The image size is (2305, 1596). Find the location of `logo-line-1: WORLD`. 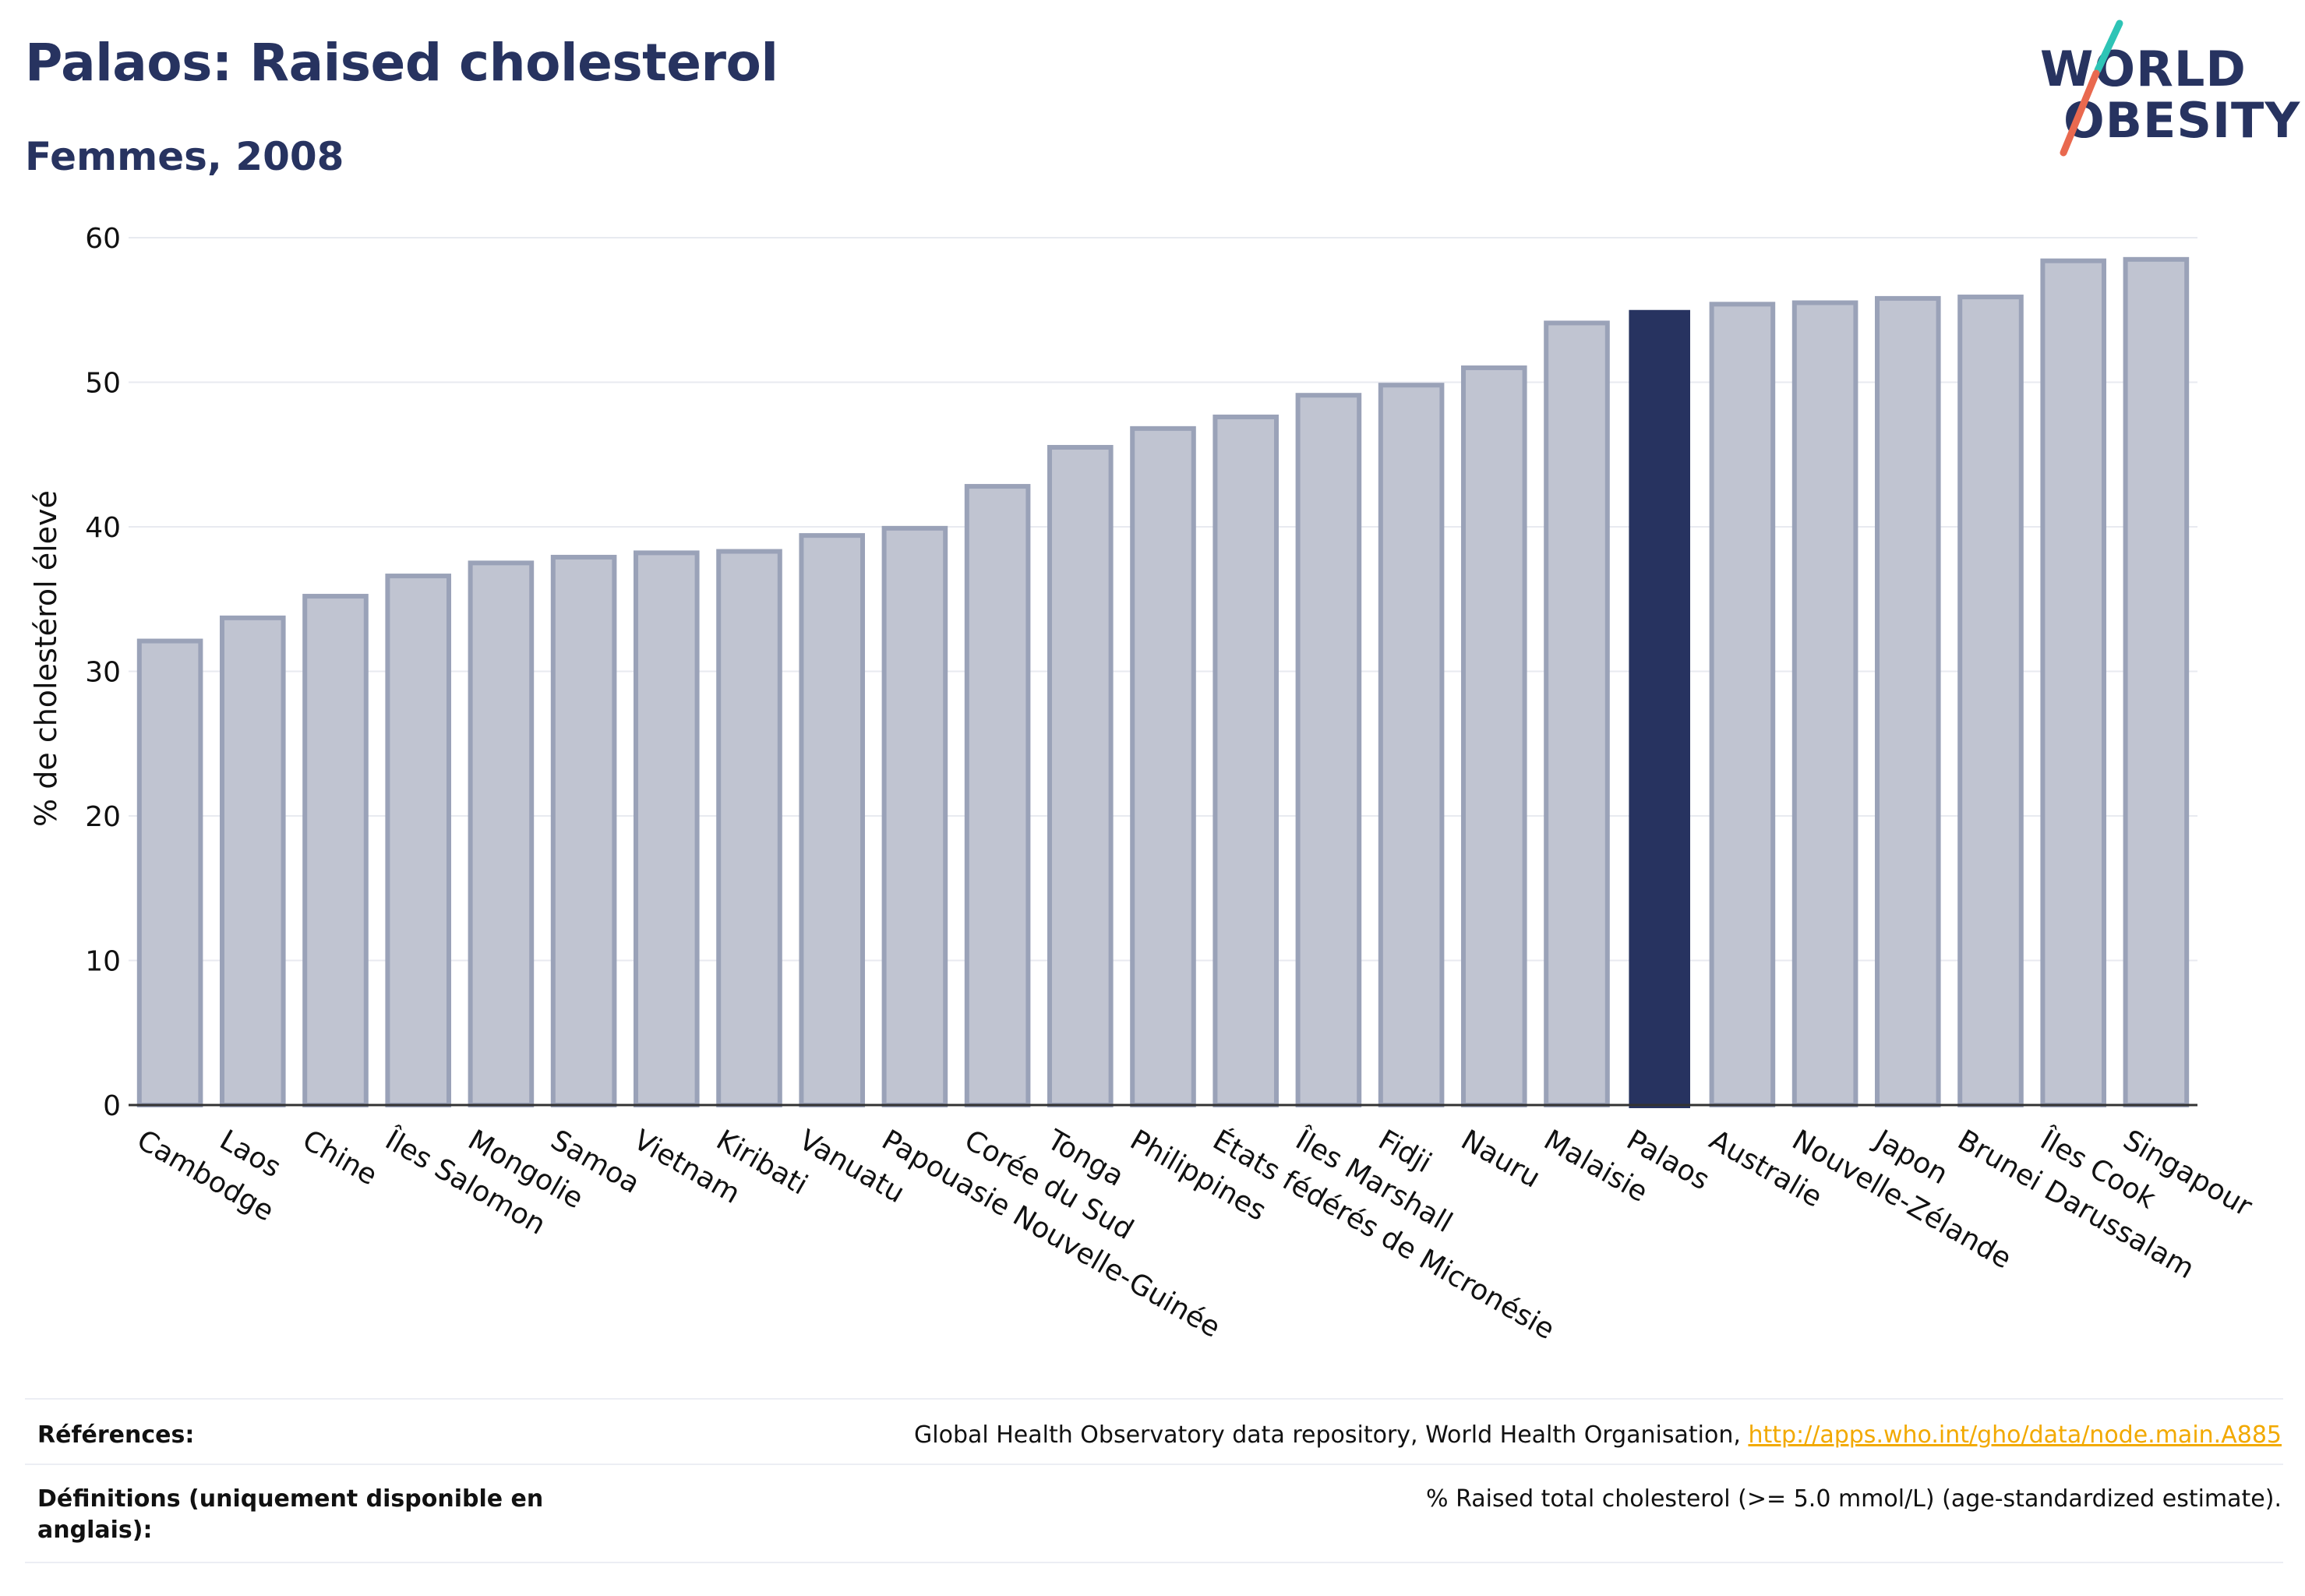

logo-line-1: WORLD is located at coordinates (2143, 69).